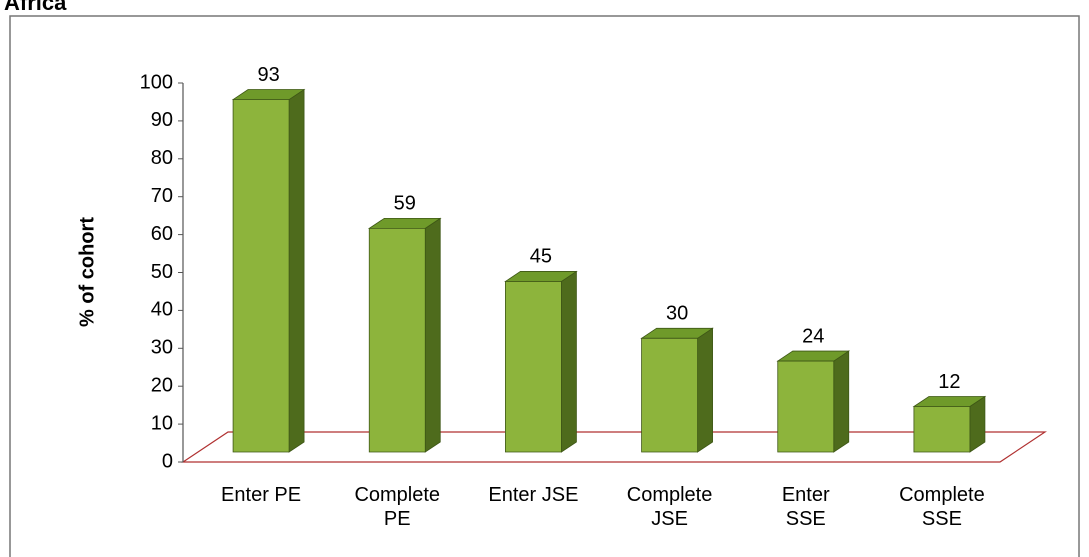 The height and width of the screenshot is (557, 1089). Describe the element at coordinates (405, 204) in the screenshot. I see `data-label: 59` at that location.